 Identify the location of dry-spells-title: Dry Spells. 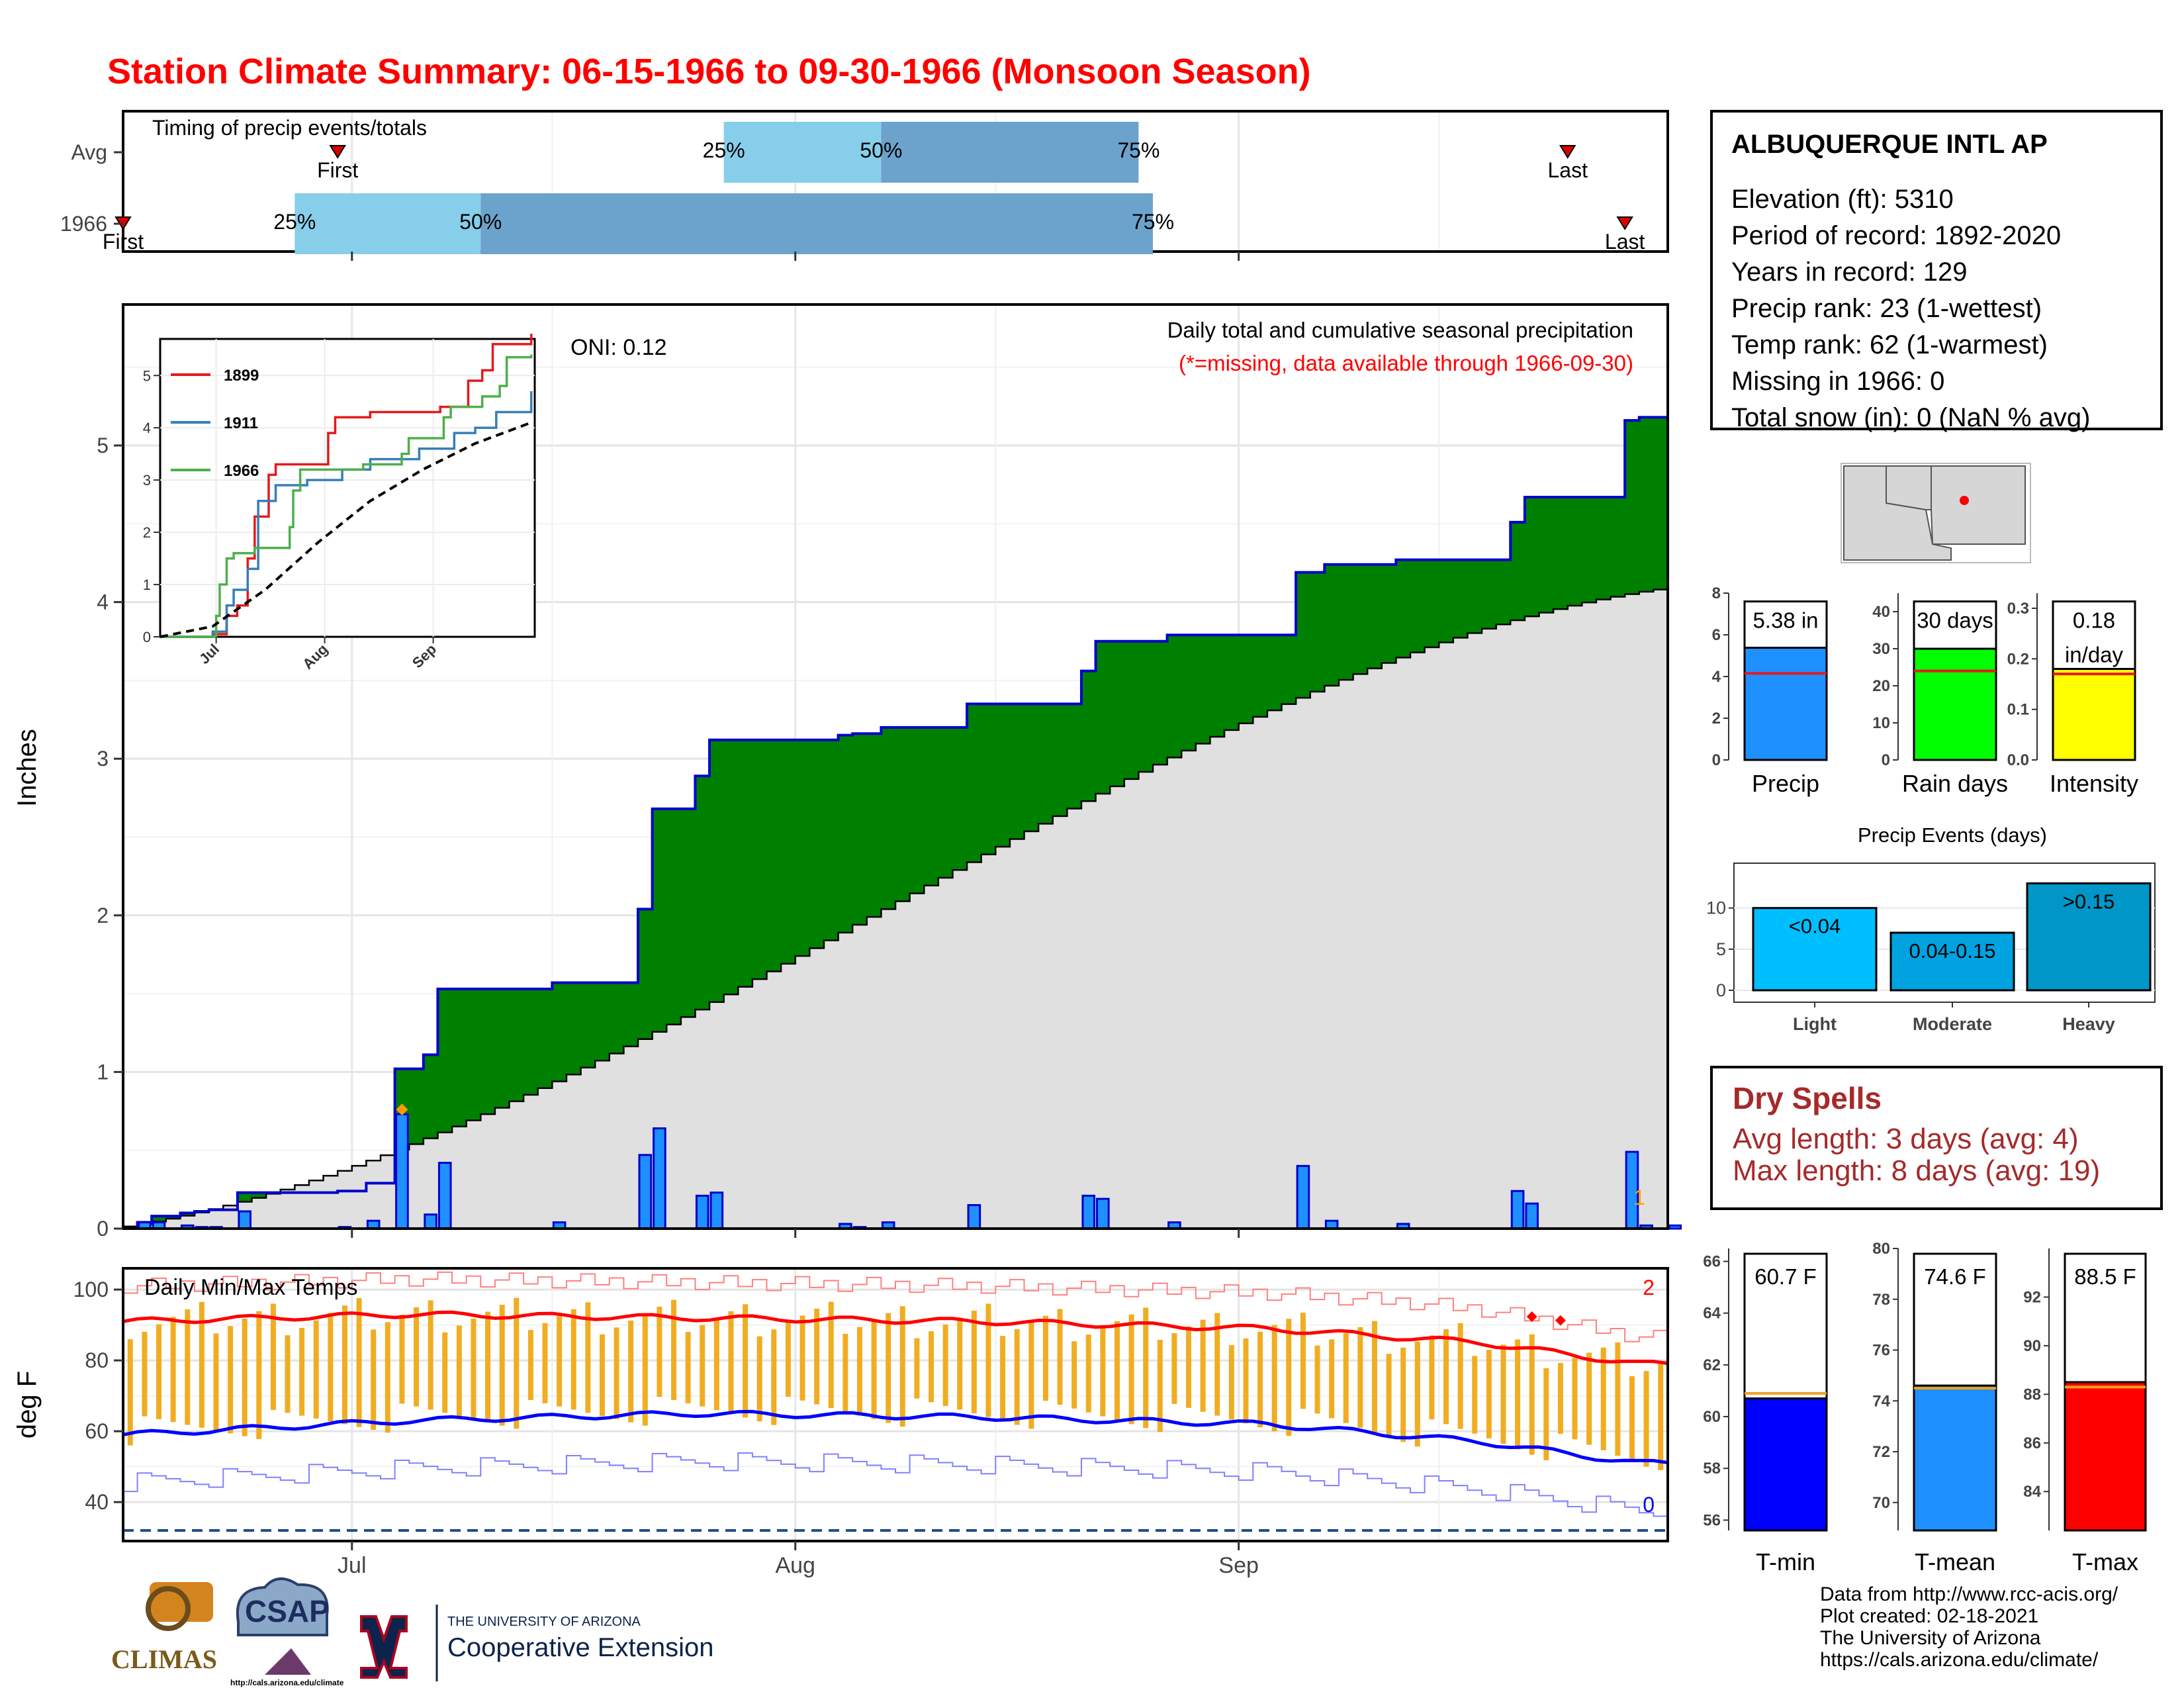
(1807, 1098).